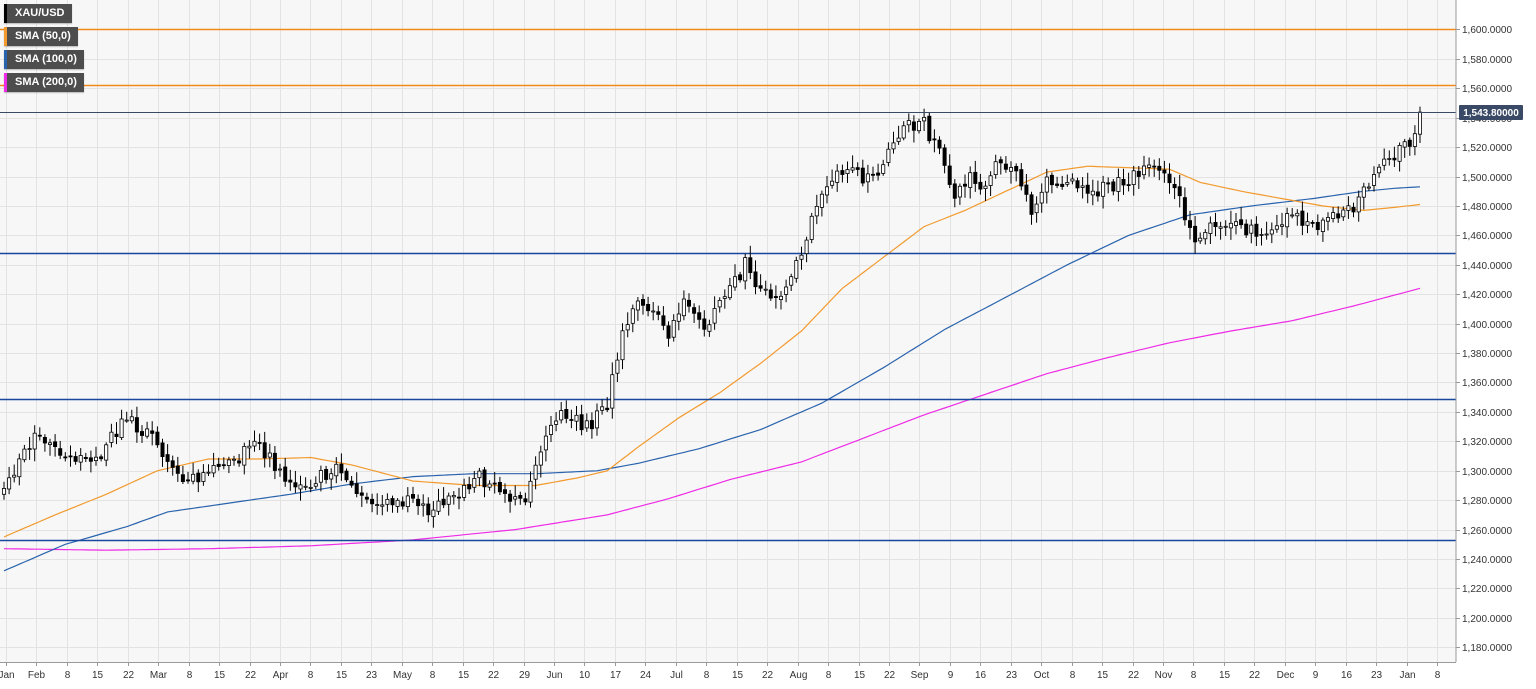 The height and width of the screenshot is (689, 1536). I want to click on legend-item-sma-100: SMA (100,0), so click(44, 59).